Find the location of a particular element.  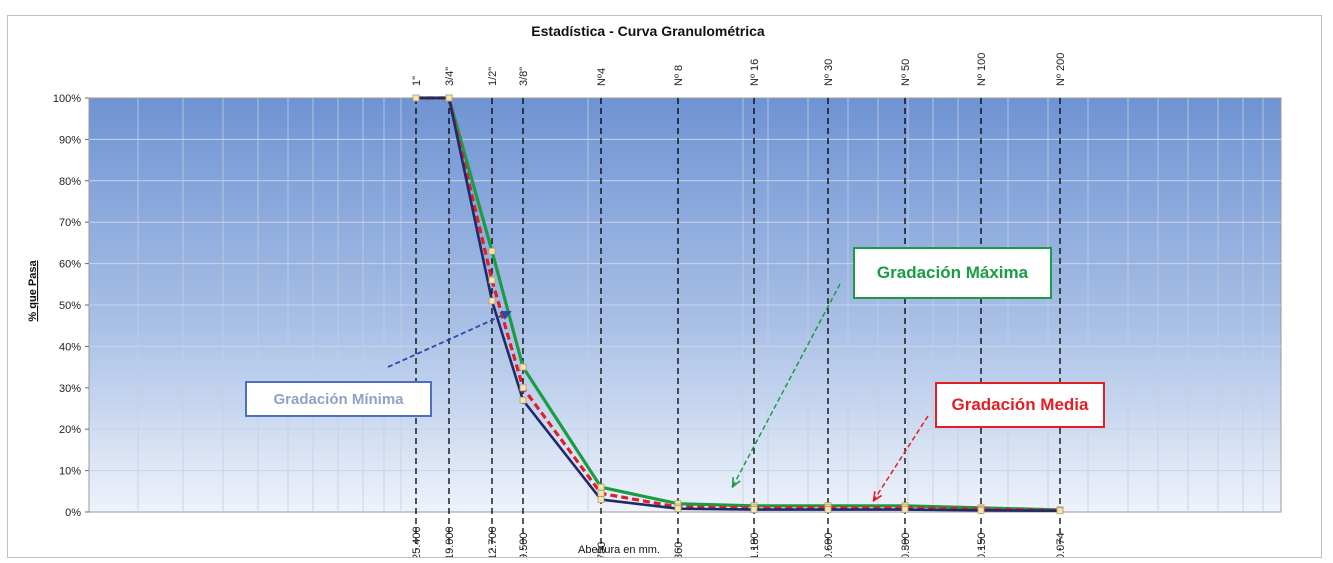

sieve-label: 3/8" is located at coordinates (524, 76).